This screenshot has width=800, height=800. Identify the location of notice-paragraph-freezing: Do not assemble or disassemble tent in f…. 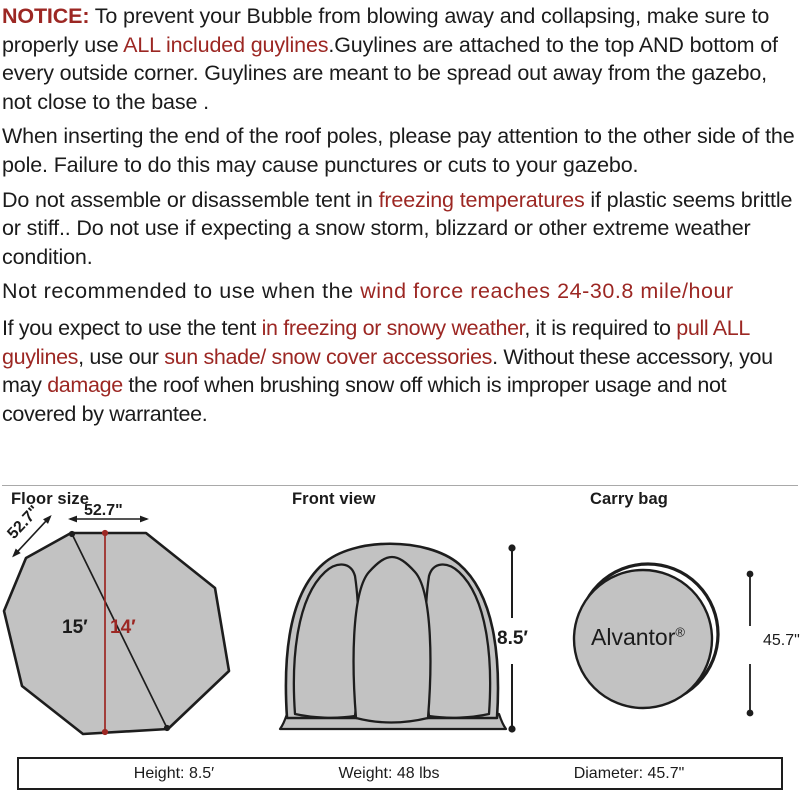
(399, 229).